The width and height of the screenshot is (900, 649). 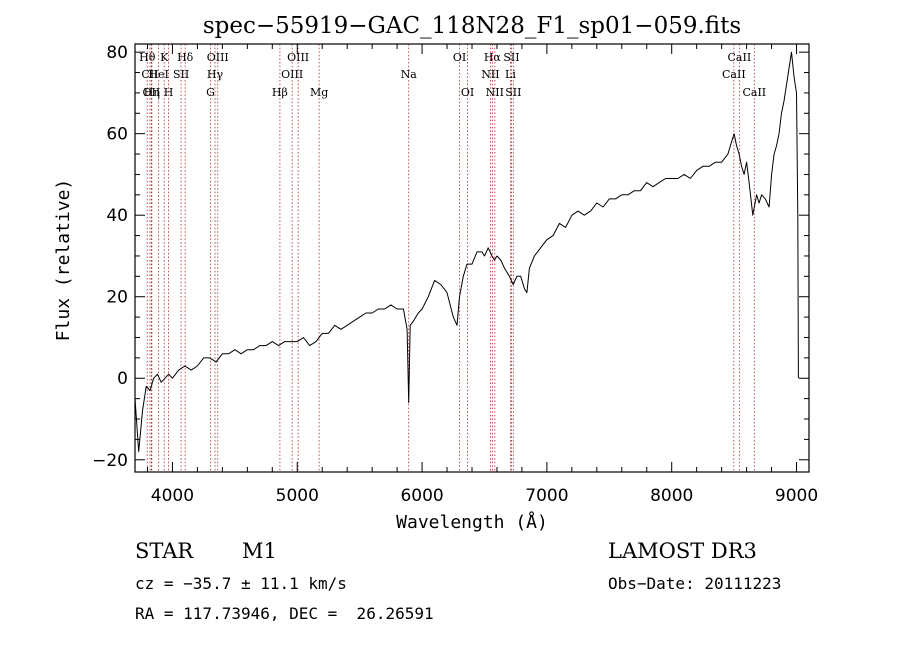 What do you see at coordinates (149, 74) in the screenshot?
I see `line-label-1: CII` at bounding box center [149, 74].